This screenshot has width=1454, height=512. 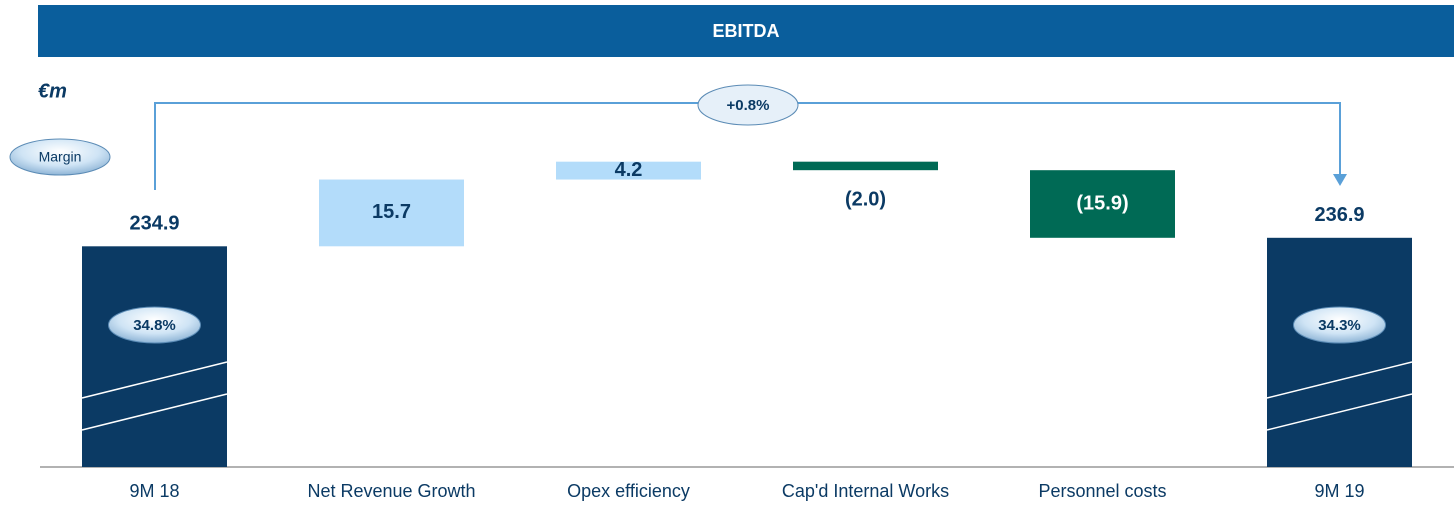 I want to click on x-tick-label: 9M 18, so click(x=154, y=491).